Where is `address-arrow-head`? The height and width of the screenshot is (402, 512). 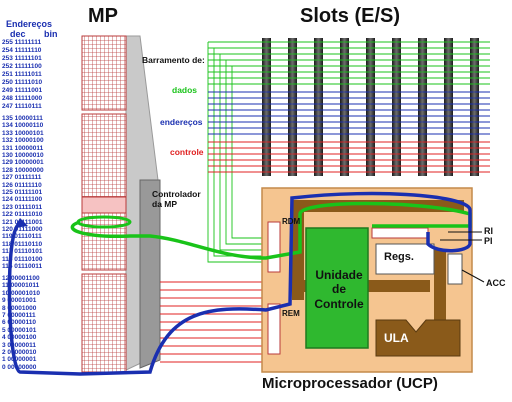
address-arrow-head is located at coordinates (21, 223).